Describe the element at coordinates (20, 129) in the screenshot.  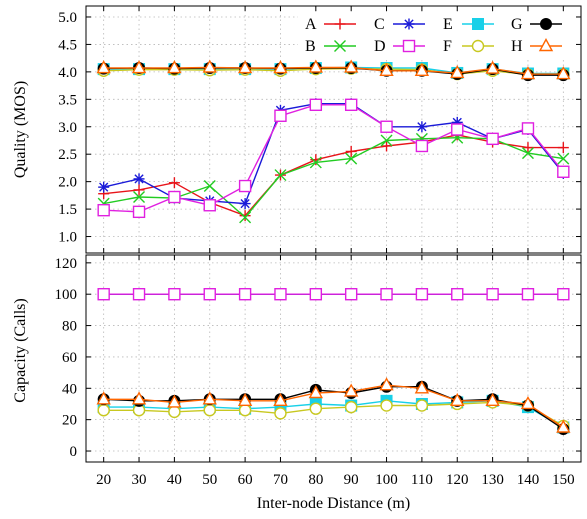
I see `top-y-axis-label: Quality (MOS)` at that location.